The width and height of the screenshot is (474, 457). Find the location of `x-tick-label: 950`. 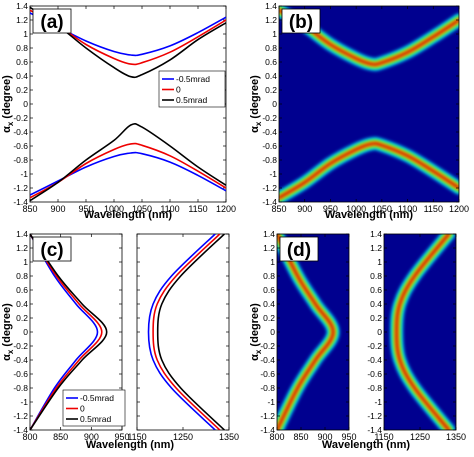

x-tick-label: 950 is located at coordinates (348, 437).